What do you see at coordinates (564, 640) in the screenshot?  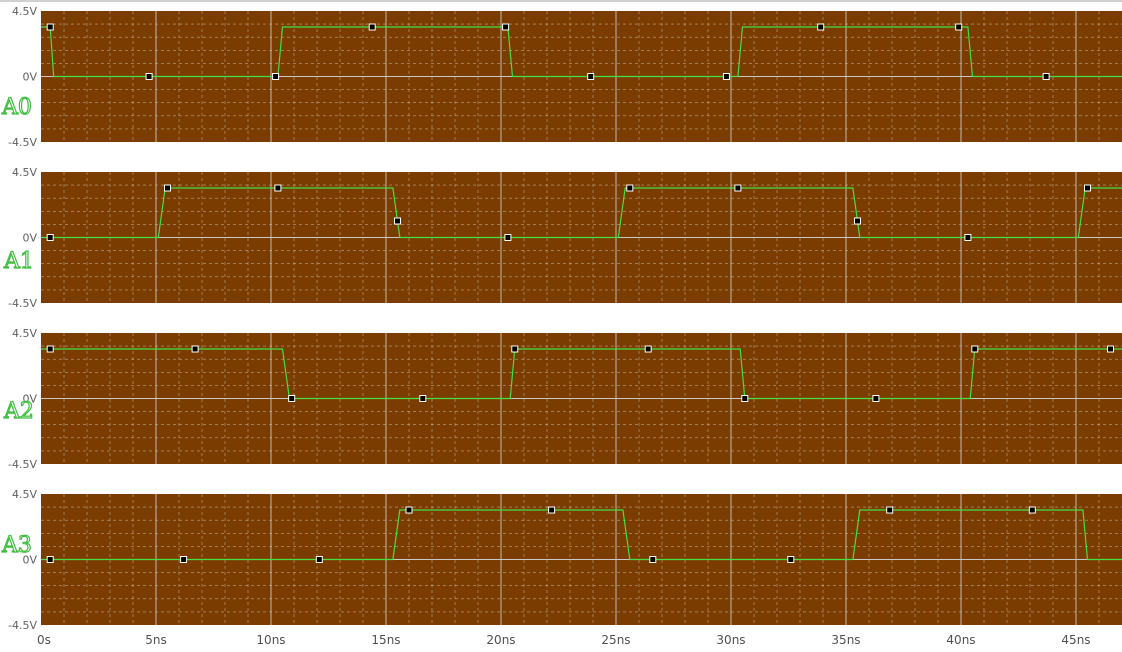 I see `x-axis: 0s 5ns 10ns 15ns 20ns 25ns 30ns 35ns 40ns 45ns` at bounding box center [564, 640].